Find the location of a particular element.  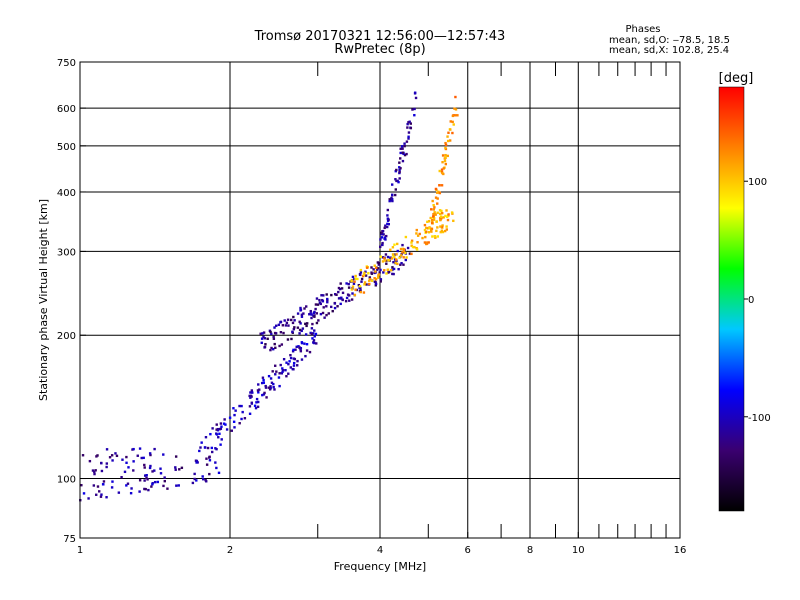

stats-title: Phases is located at coordinates (642, 29).